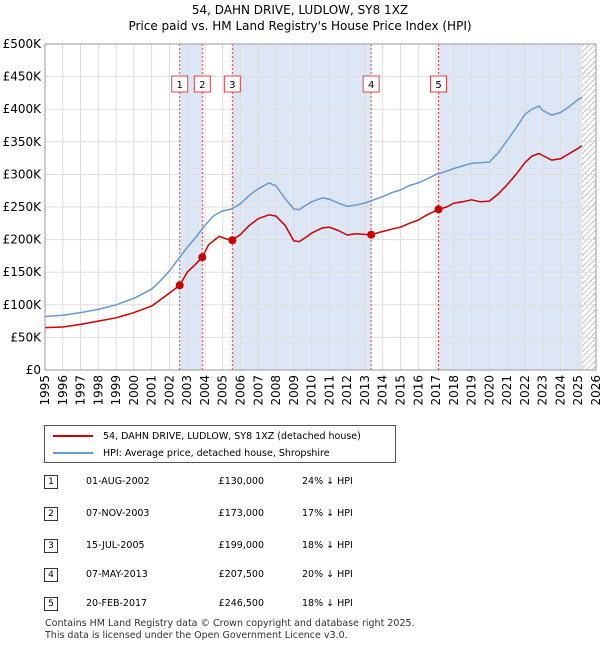 This screenshot has width=600, height=650. Describe the element at coordinates (116, 390) in the screenshot. I see `x-tick-label: 1999` at that location.